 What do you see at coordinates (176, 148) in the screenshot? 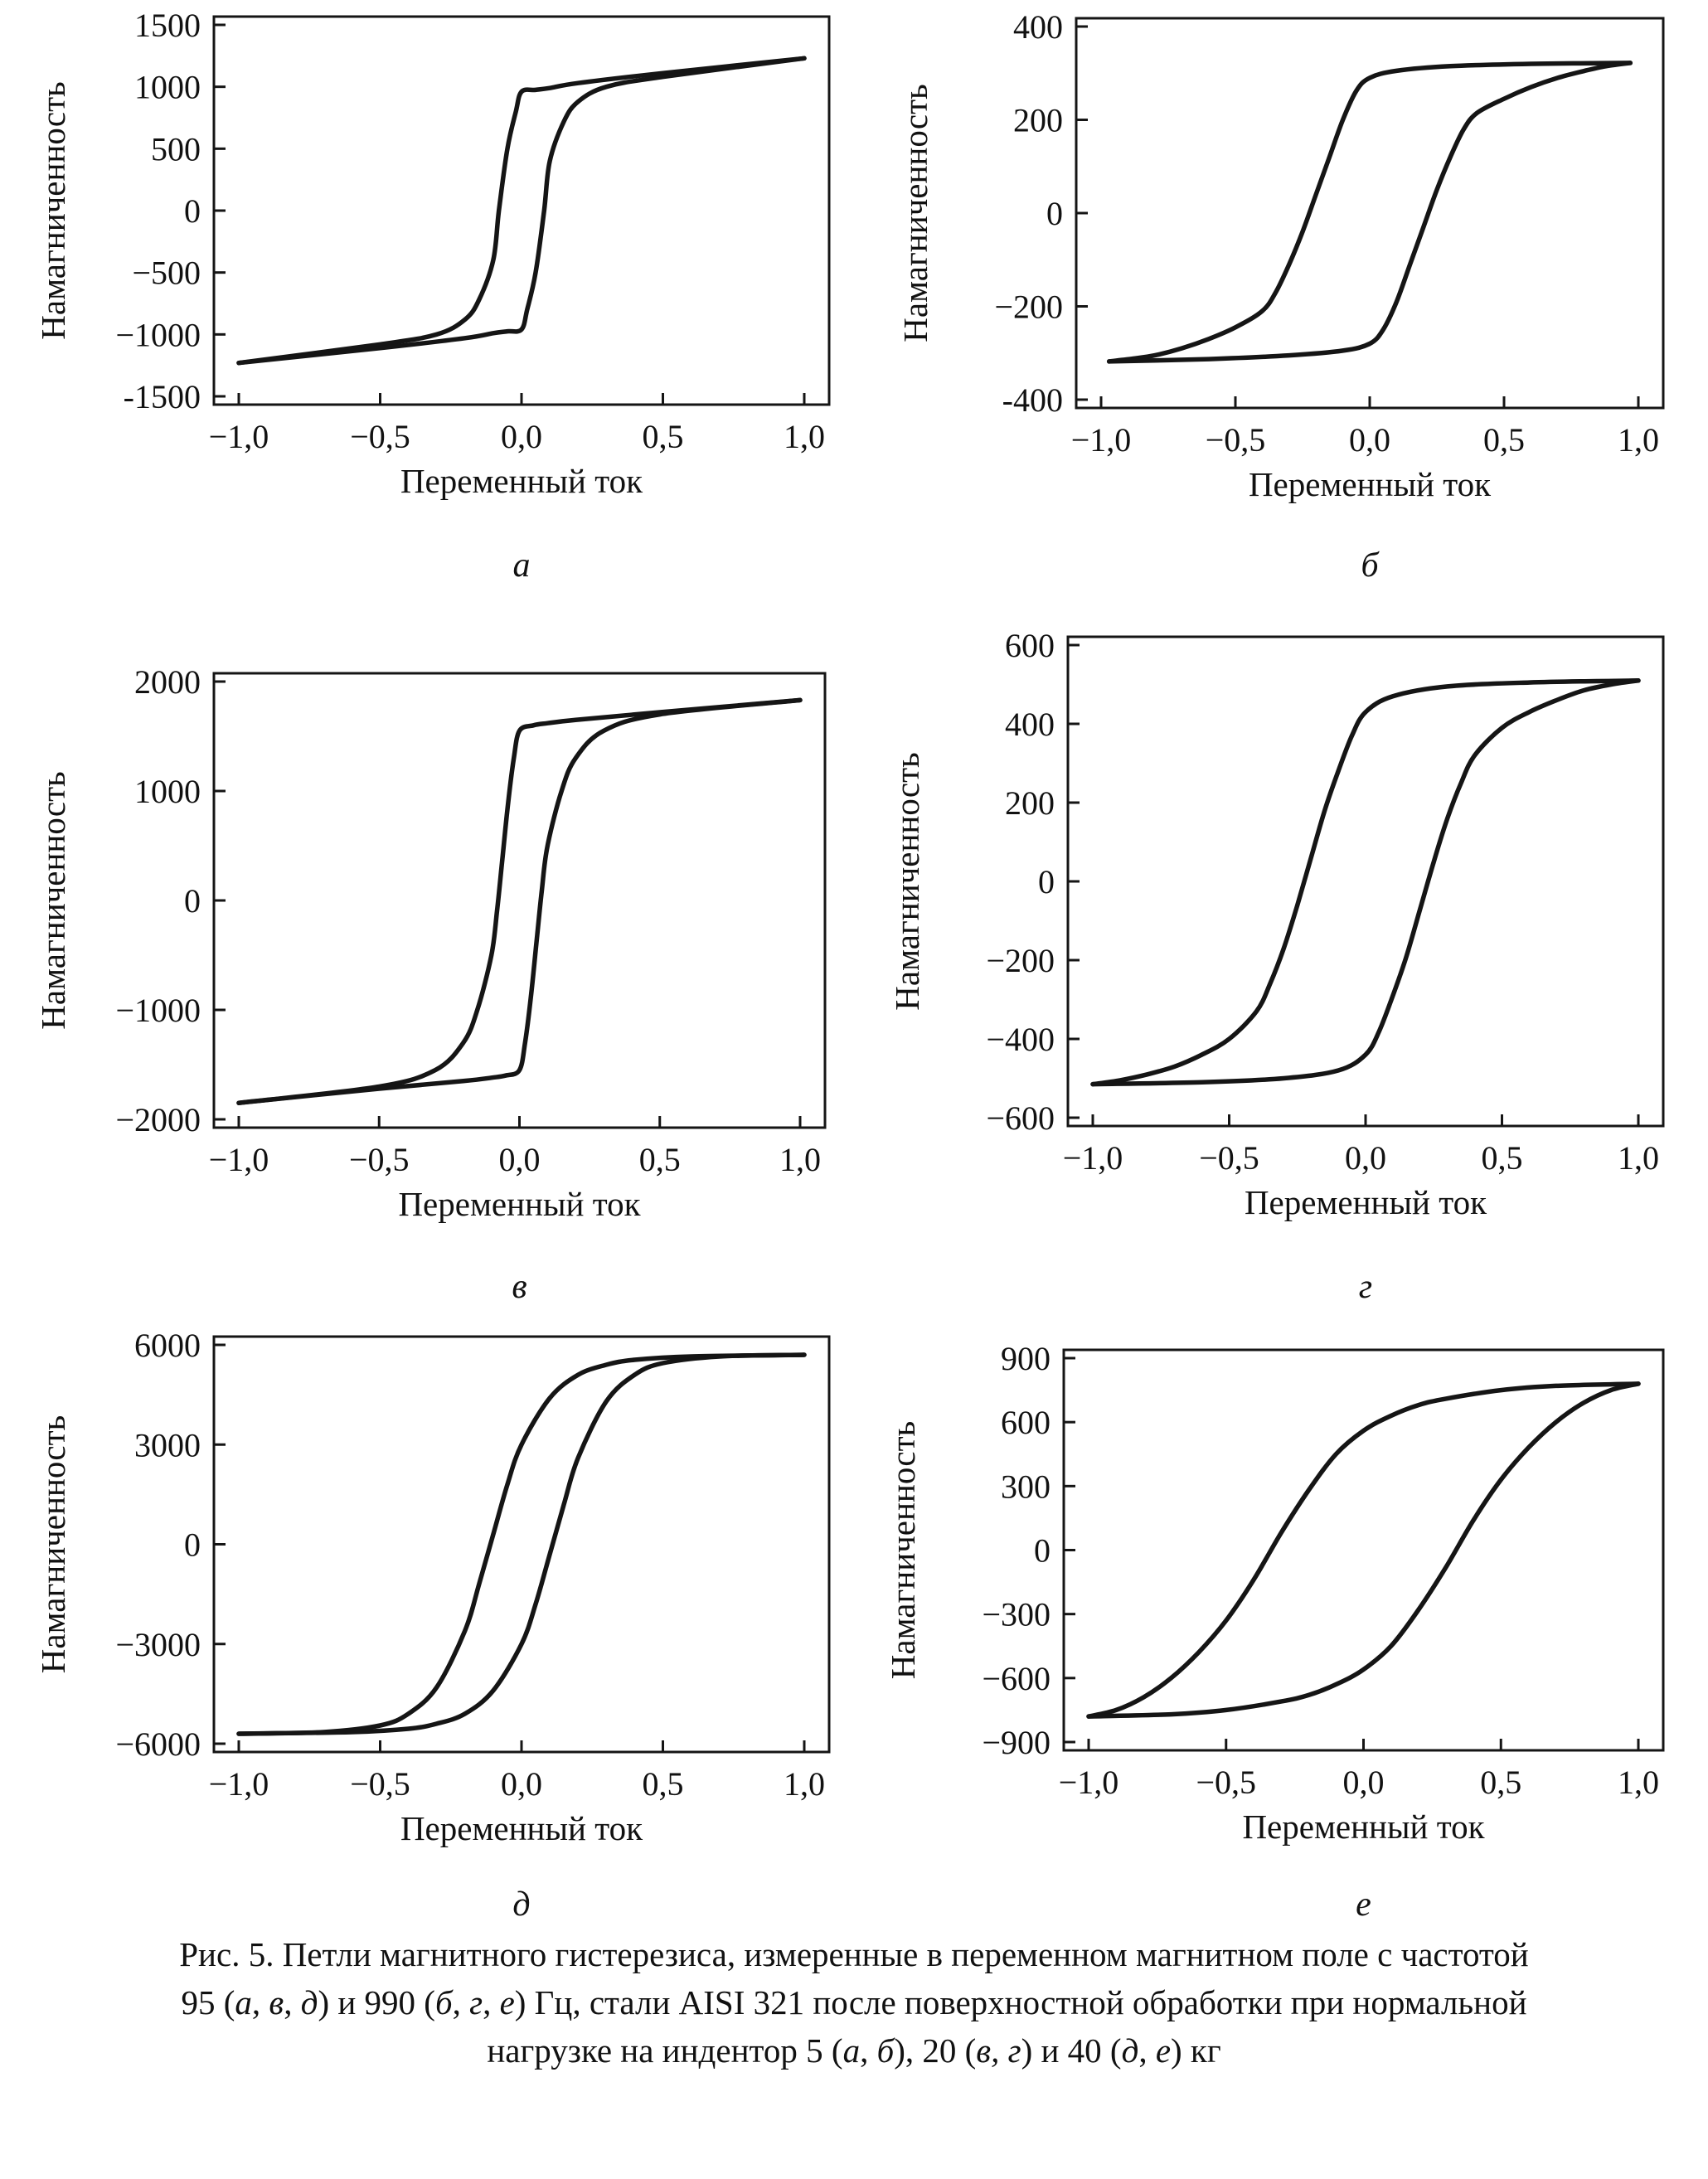
I see `y-tick-label: 500` at bounding box center [176, 148].